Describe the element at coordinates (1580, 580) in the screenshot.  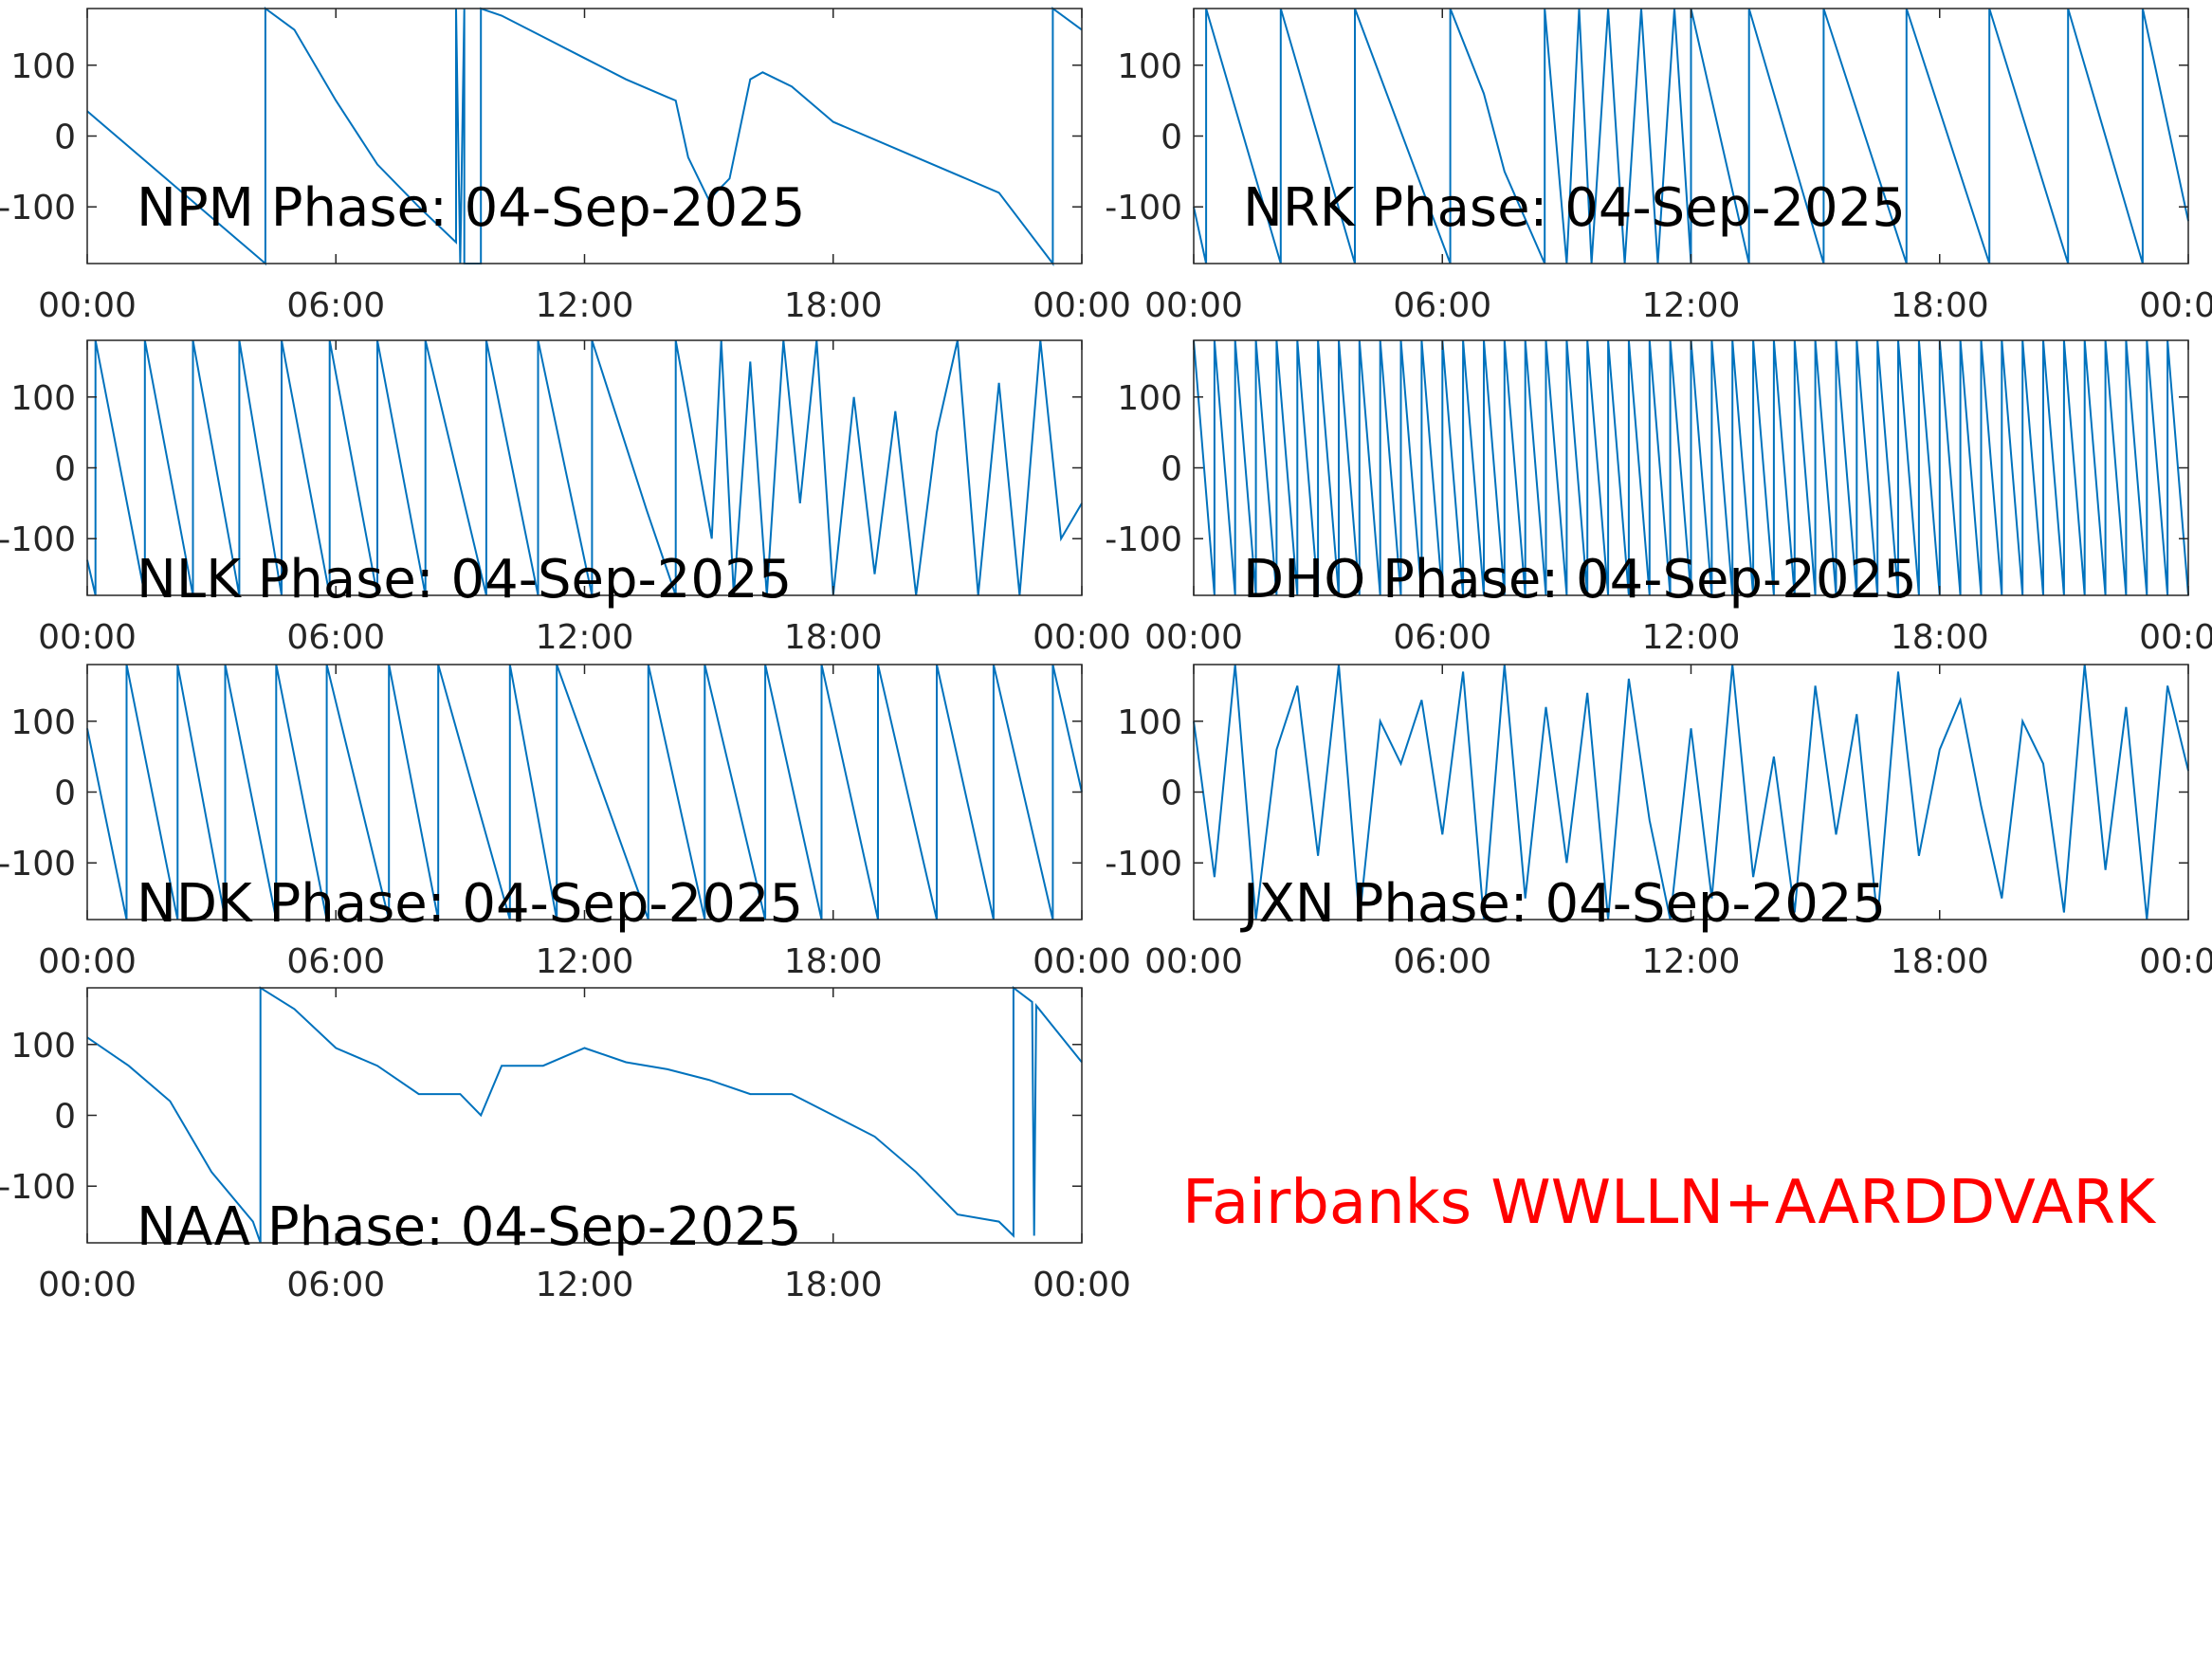
I see `chart-title: DHO Phase: 04-Sep-2025` at that location.